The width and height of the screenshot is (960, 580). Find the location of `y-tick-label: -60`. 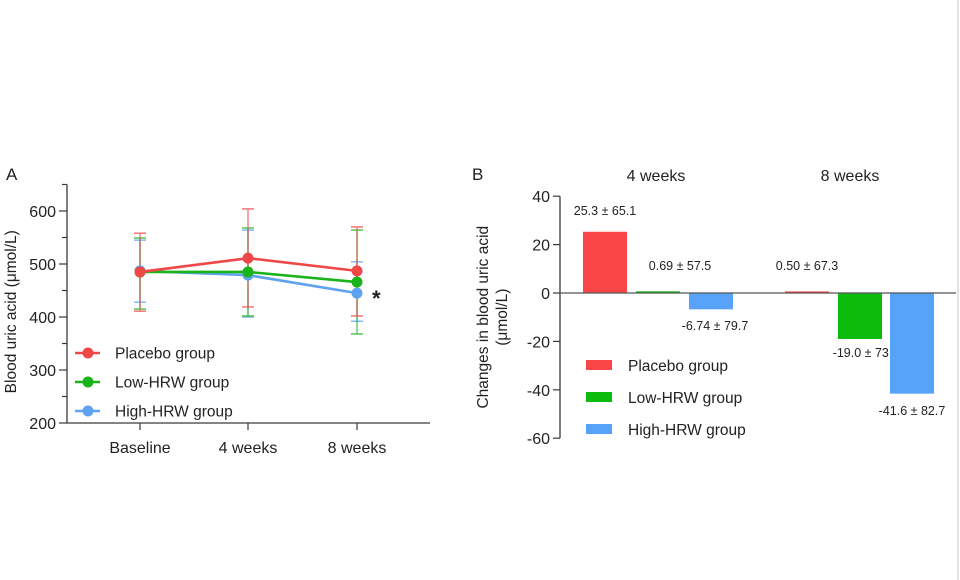

y-tick-label: -60 is located at coordinates (538, 439).